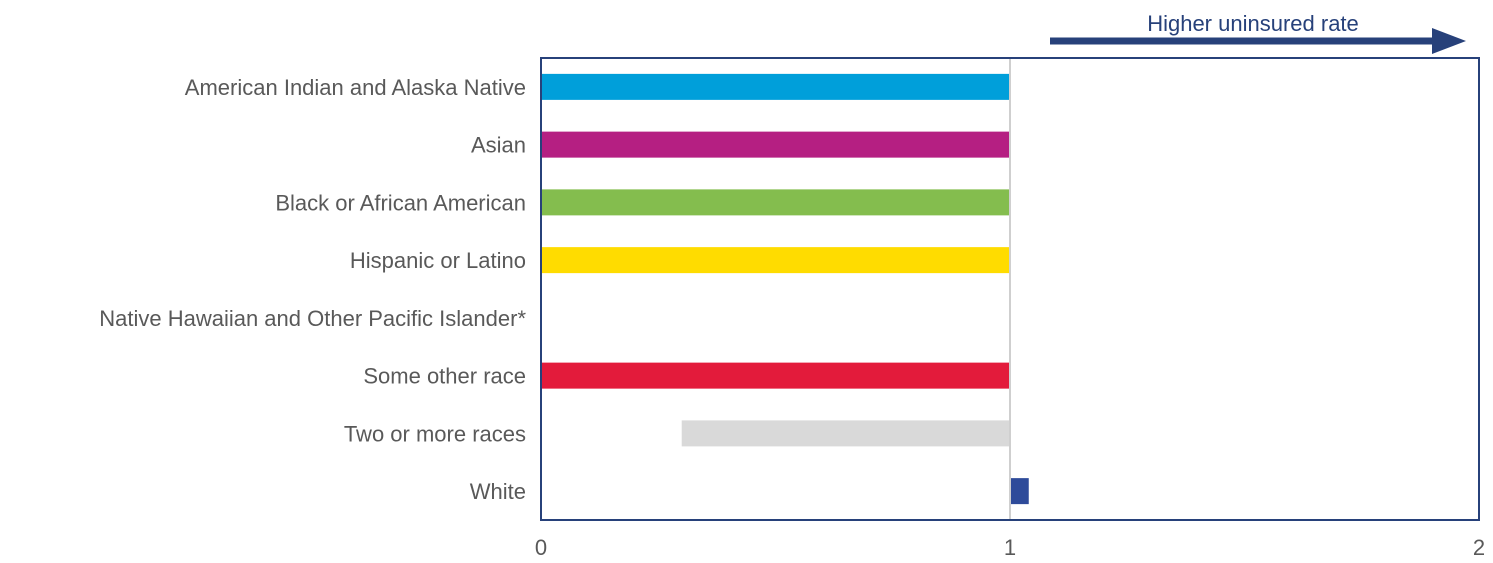  Describe the element at coordinates (498, 491) in the screenshot. I see `category-label: White` at that location.